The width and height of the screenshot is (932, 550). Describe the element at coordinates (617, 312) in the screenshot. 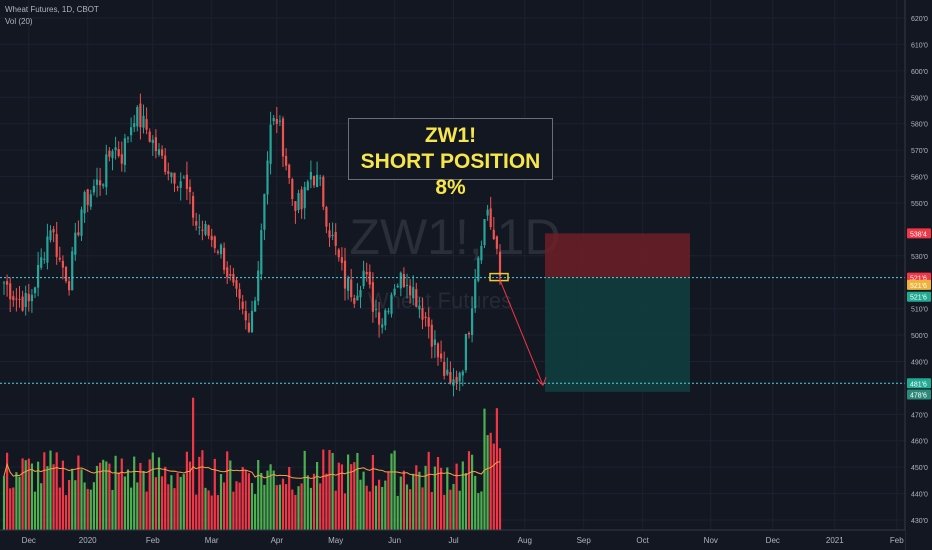

I see `position-tool` at that location.